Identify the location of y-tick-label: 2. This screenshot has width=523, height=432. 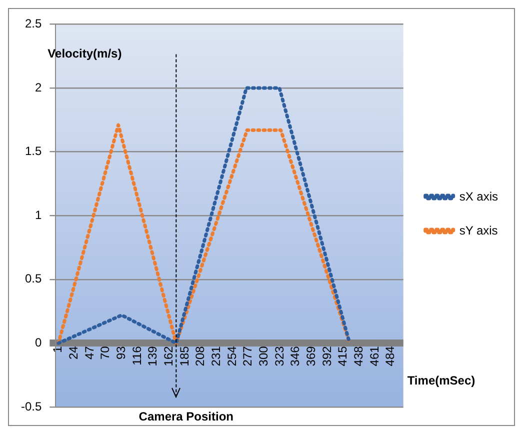
(38, 87).